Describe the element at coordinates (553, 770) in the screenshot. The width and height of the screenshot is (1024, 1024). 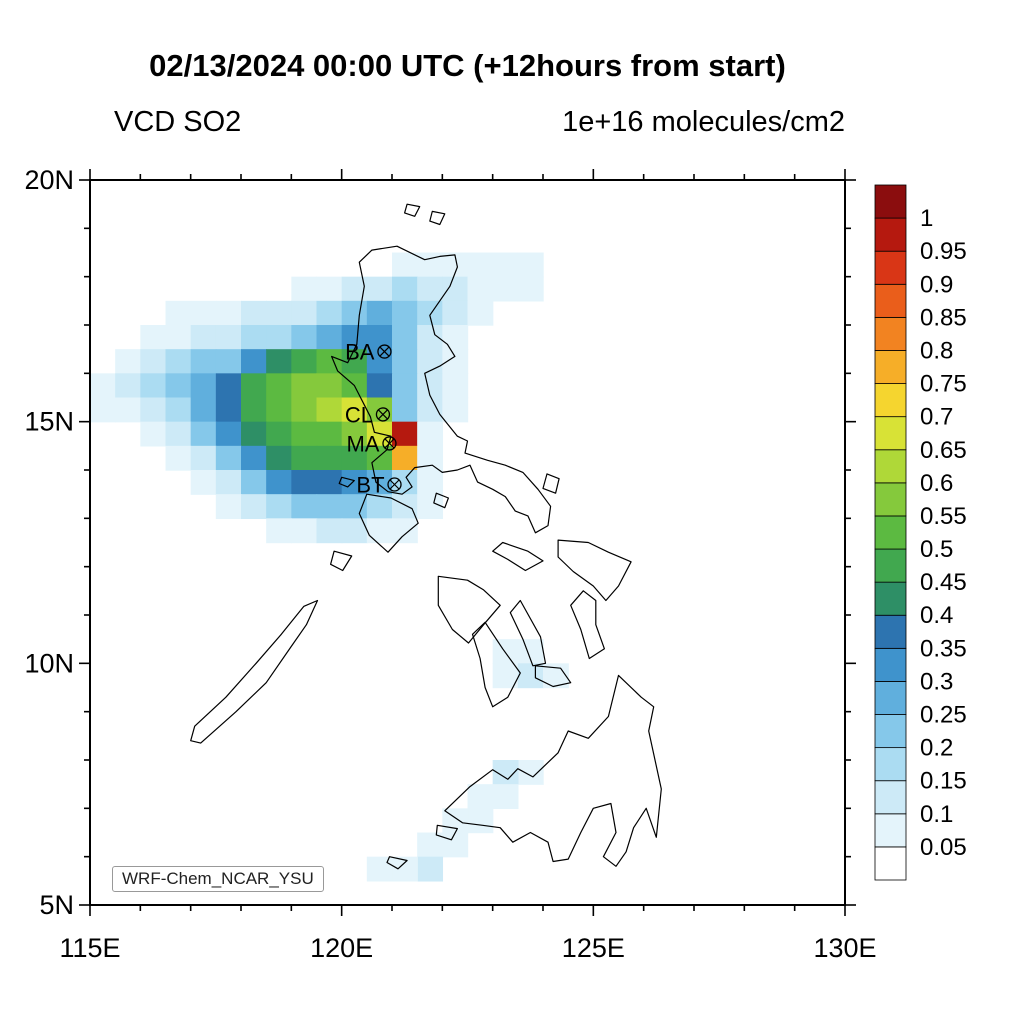
I see `coastline-mindanao` at that location.